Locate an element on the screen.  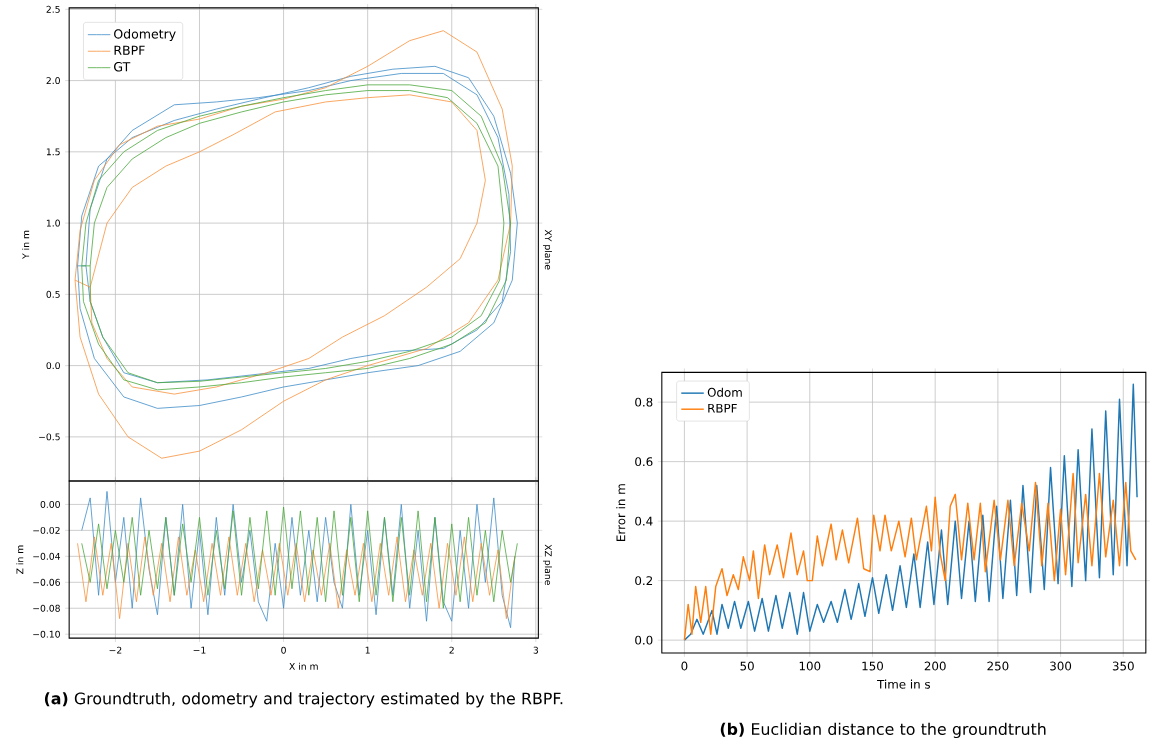
y-tick-label: −0.08 is located at coordinates (46, 608).